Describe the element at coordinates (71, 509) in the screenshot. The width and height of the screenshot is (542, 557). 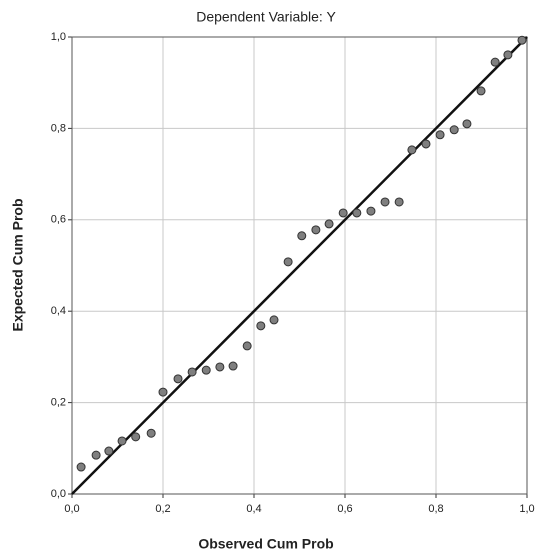
I see `x-tick-label: 0,0` at that location.